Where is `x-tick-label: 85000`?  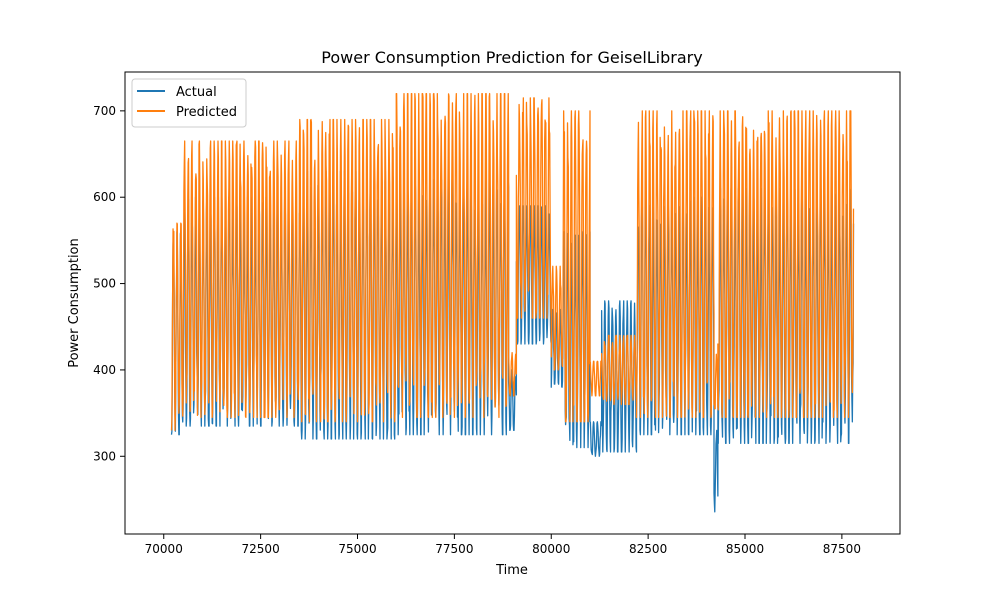 x-tick-label: 85000 is located at coordinates (745, 549).